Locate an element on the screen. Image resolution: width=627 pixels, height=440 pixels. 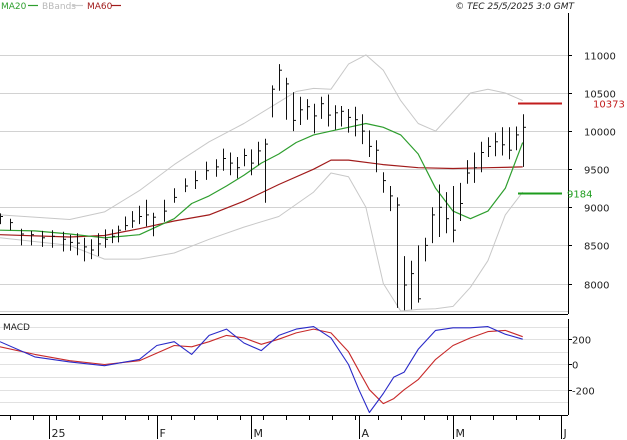
macd-signal-line is located at coordinates (261, 366).